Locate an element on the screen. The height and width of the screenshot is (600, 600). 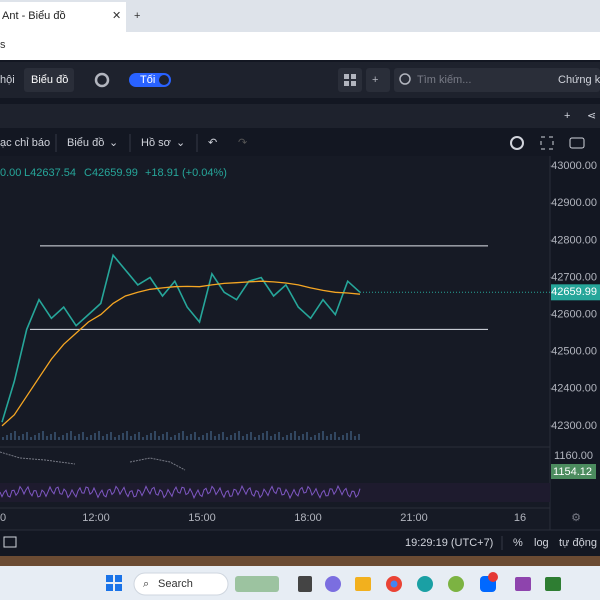
search-box is located at coordinates (497, 80).